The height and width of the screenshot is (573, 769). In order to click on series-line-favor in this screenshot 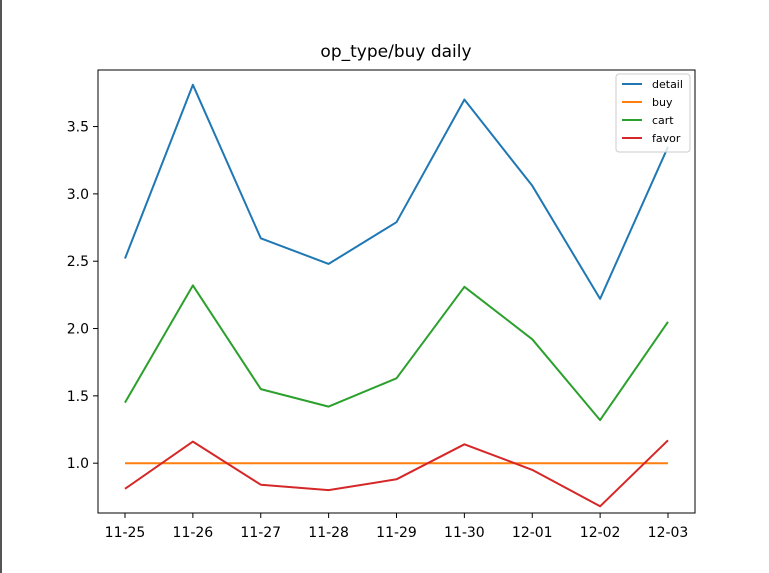, I will do `click(396, 473)`.